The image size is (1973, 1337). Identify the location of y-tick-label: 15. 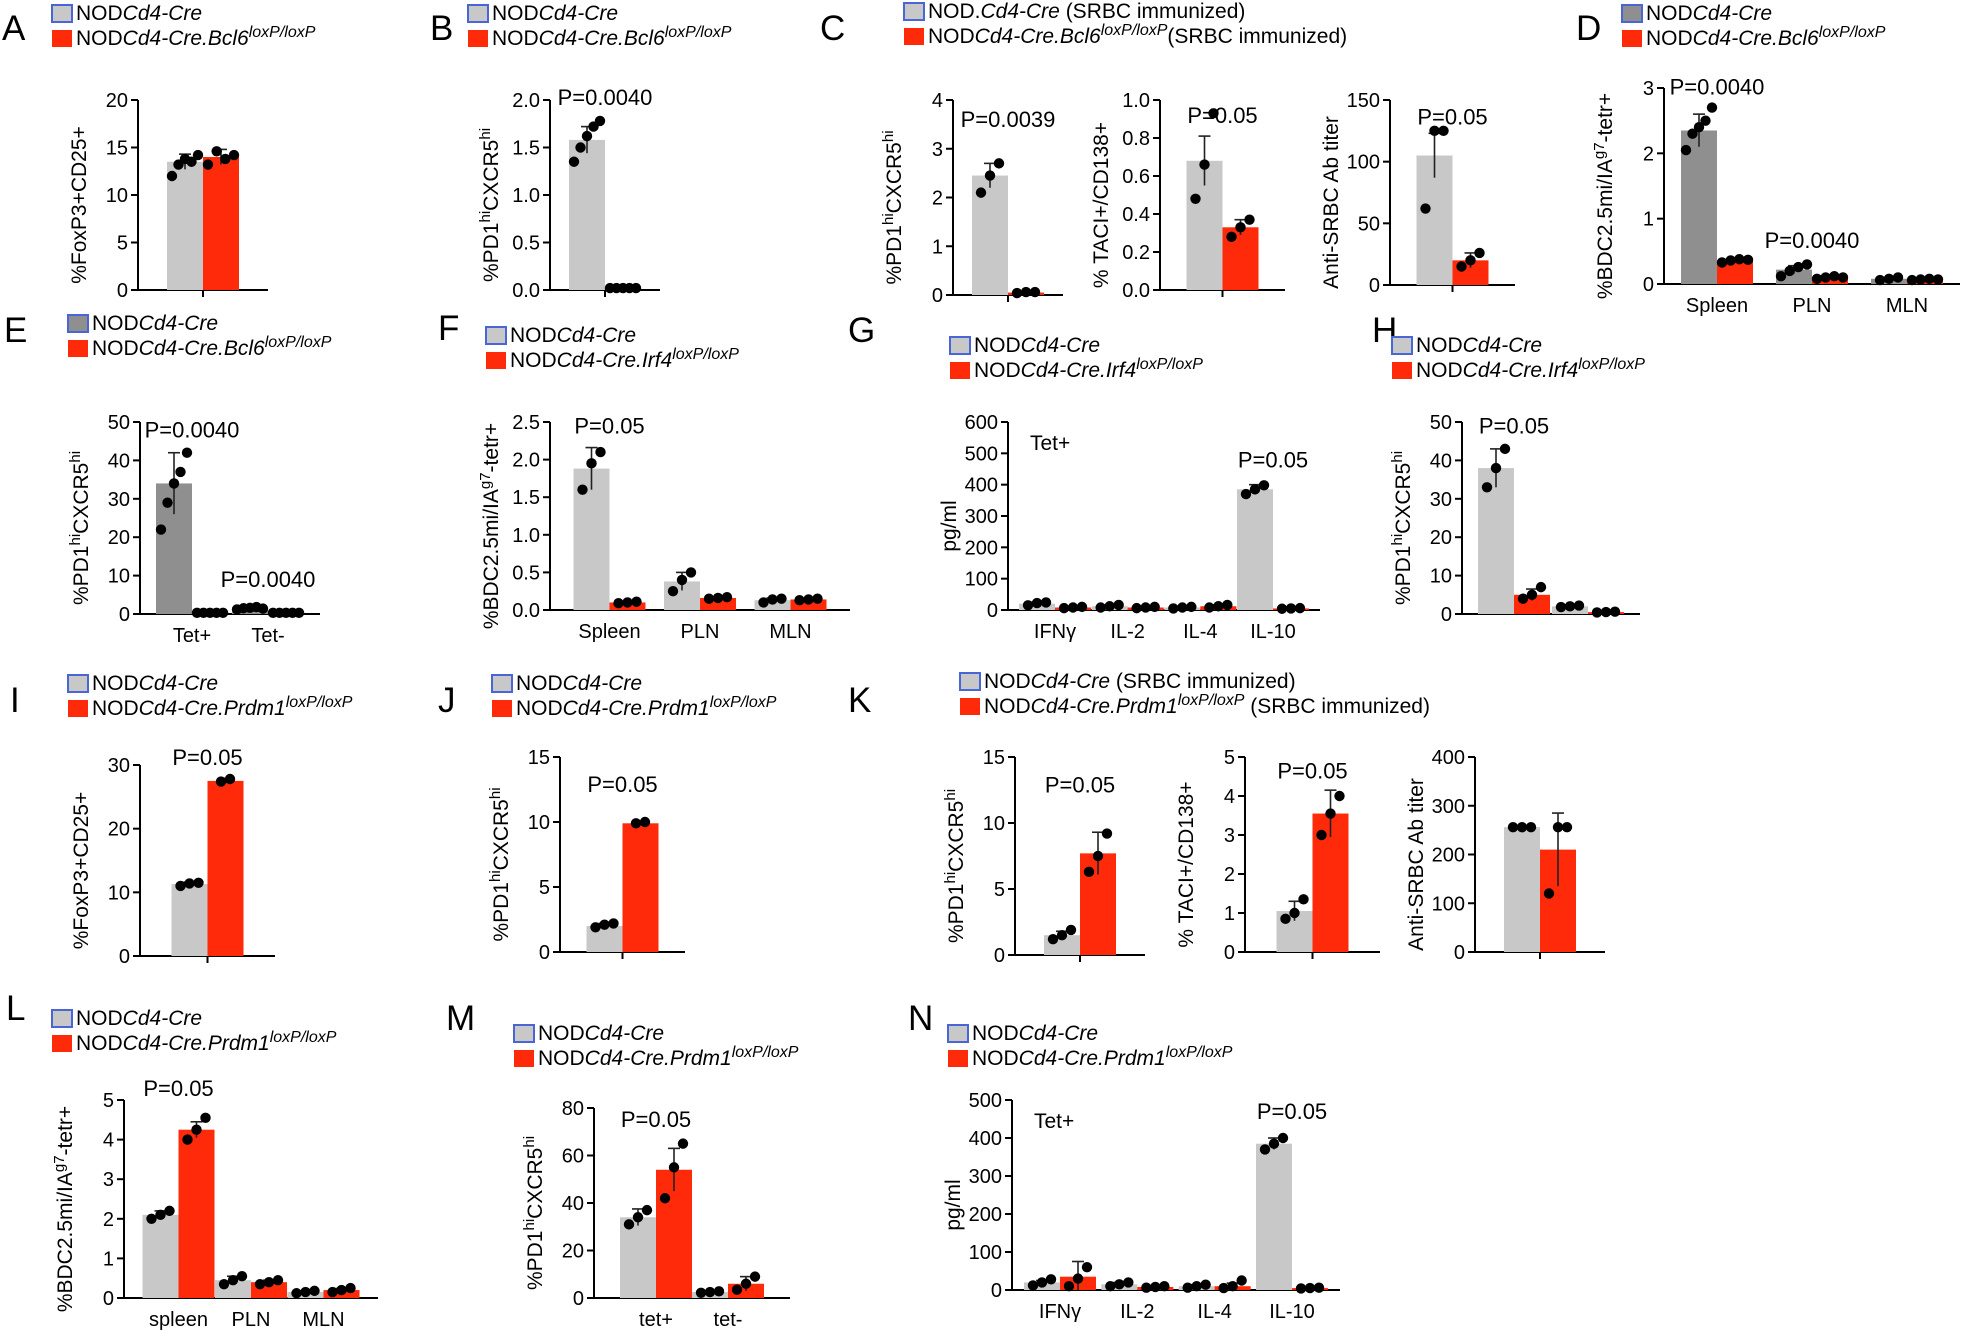
(539, 758).